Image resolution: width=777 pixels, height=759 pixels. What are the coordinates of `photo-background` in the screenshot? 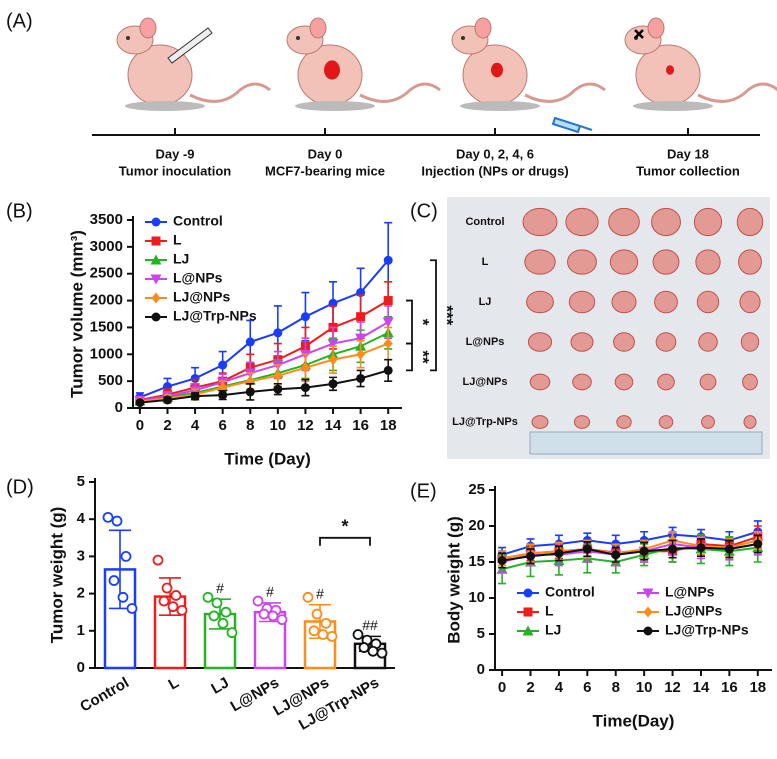 It's located at (608, 328).